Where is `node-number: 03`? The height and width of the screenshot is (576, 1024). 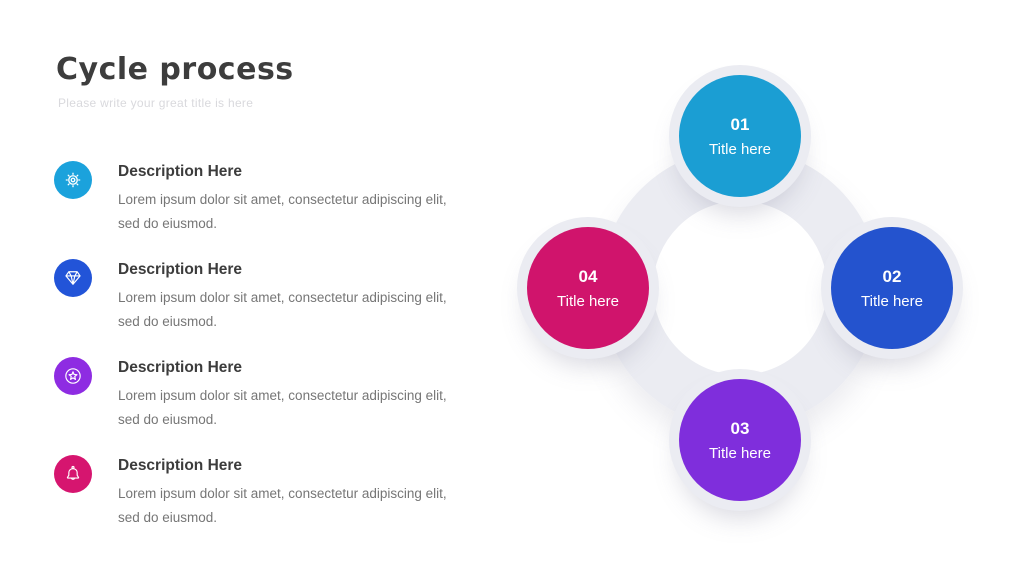 node-number: 03 is located at coordinates (740, 428).